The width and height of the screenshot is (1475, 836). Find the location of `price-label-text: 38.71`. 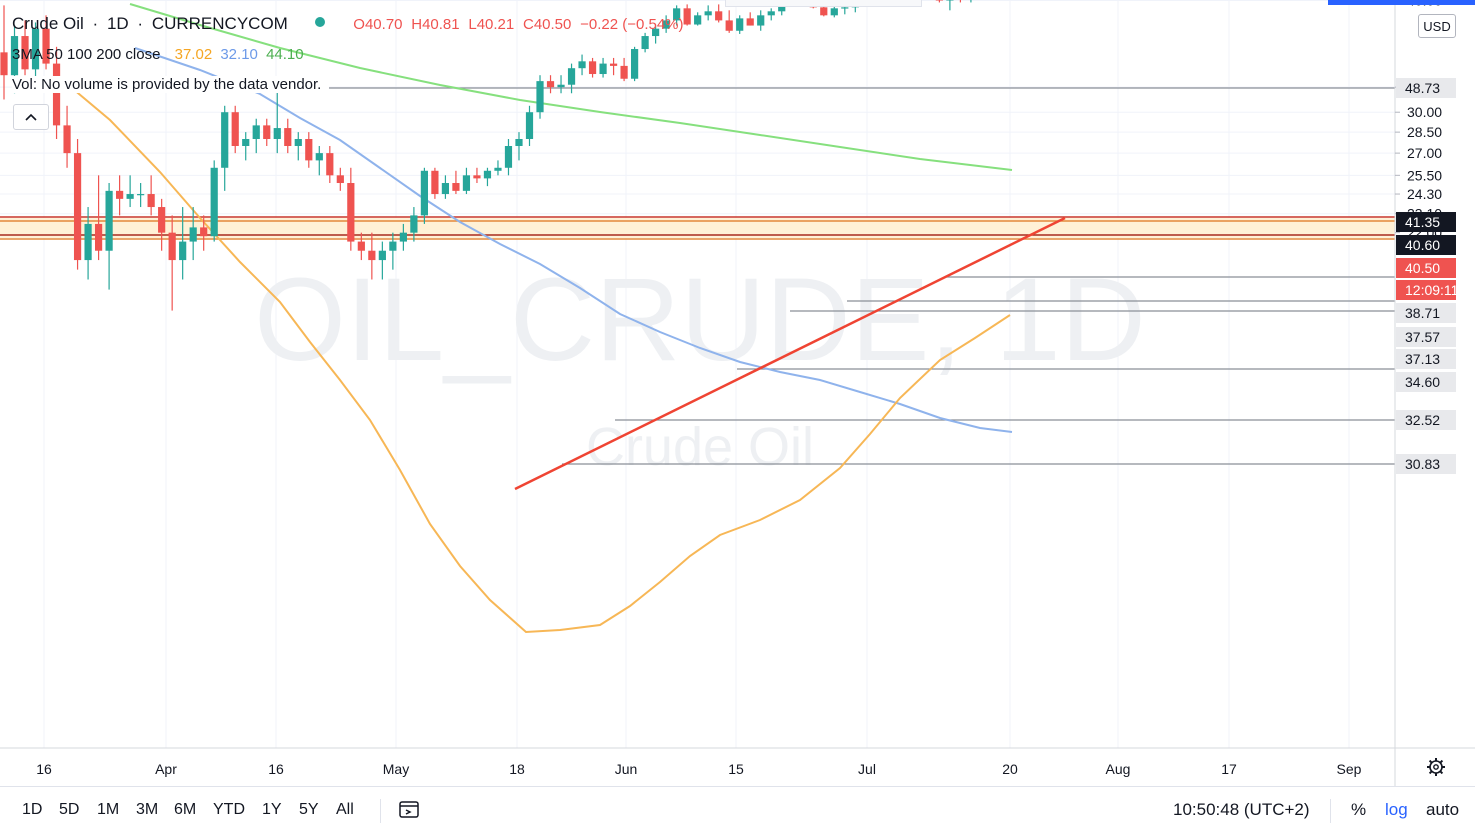

price-label-text: 38.71 is located at coordinates (1422, 313).